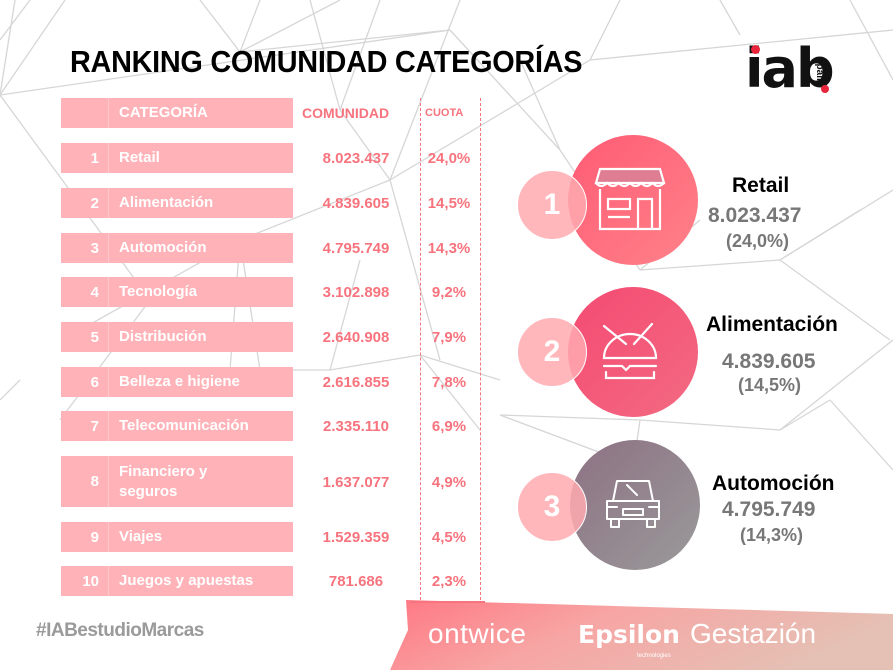 The width and height of the screenshot is (893, 670). What do you see at coordinates (85, 203) in the screenshot?
I see `rank-cell: 2` at bounding box center [85, 203].